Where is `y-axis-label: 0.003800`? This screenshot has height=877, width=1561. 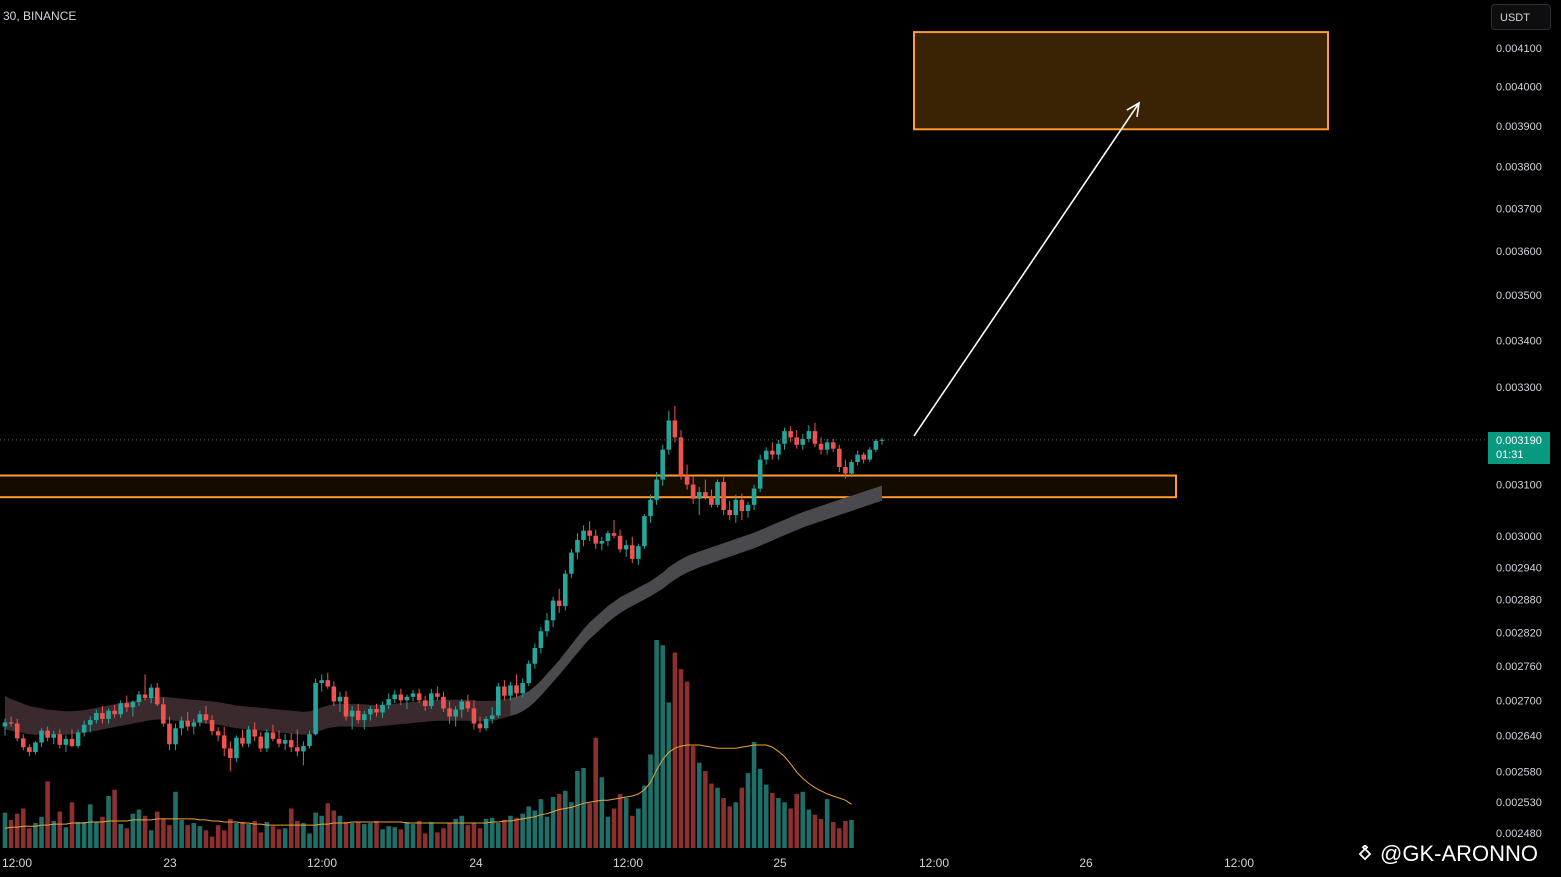 y-axis-label: 0.003800 is located at coordinates (1519, 168).